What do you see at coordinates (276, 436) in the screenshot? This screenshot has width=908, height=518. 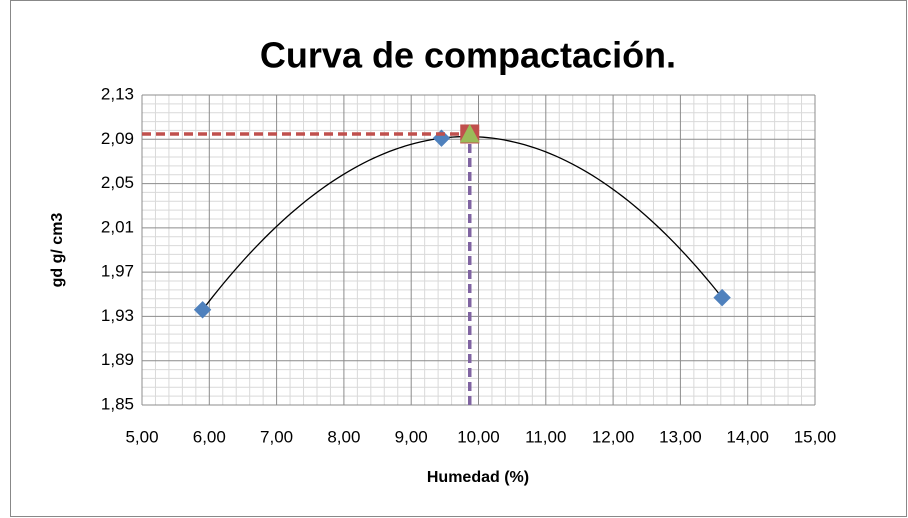 I see `x-tick-label: 7,00` at bounding box center [276, 436].